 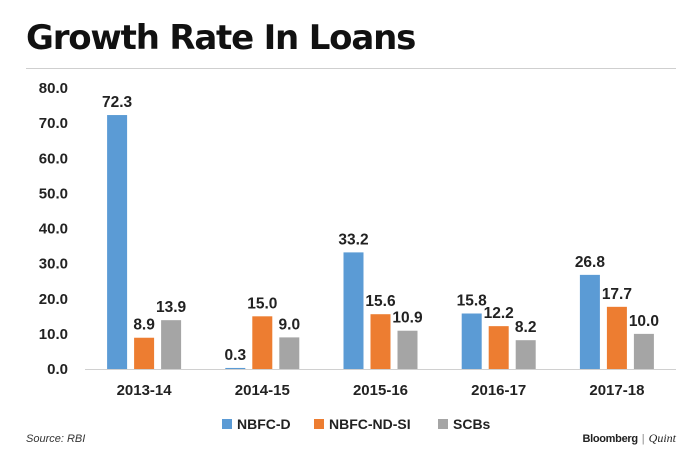 I want to click on x-tick-label: 2016-17, so click(x=498, y=390).